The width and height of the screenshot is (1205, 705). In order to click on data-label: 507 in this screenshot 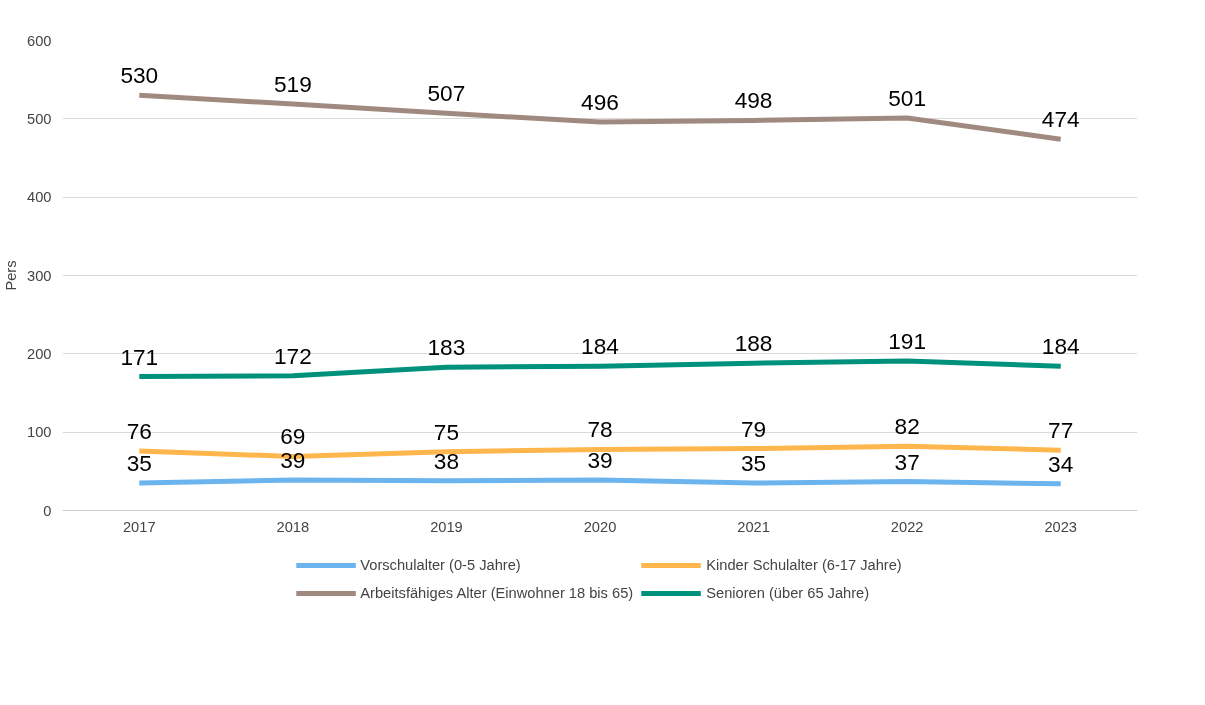, I will do `click(446, 93)`.